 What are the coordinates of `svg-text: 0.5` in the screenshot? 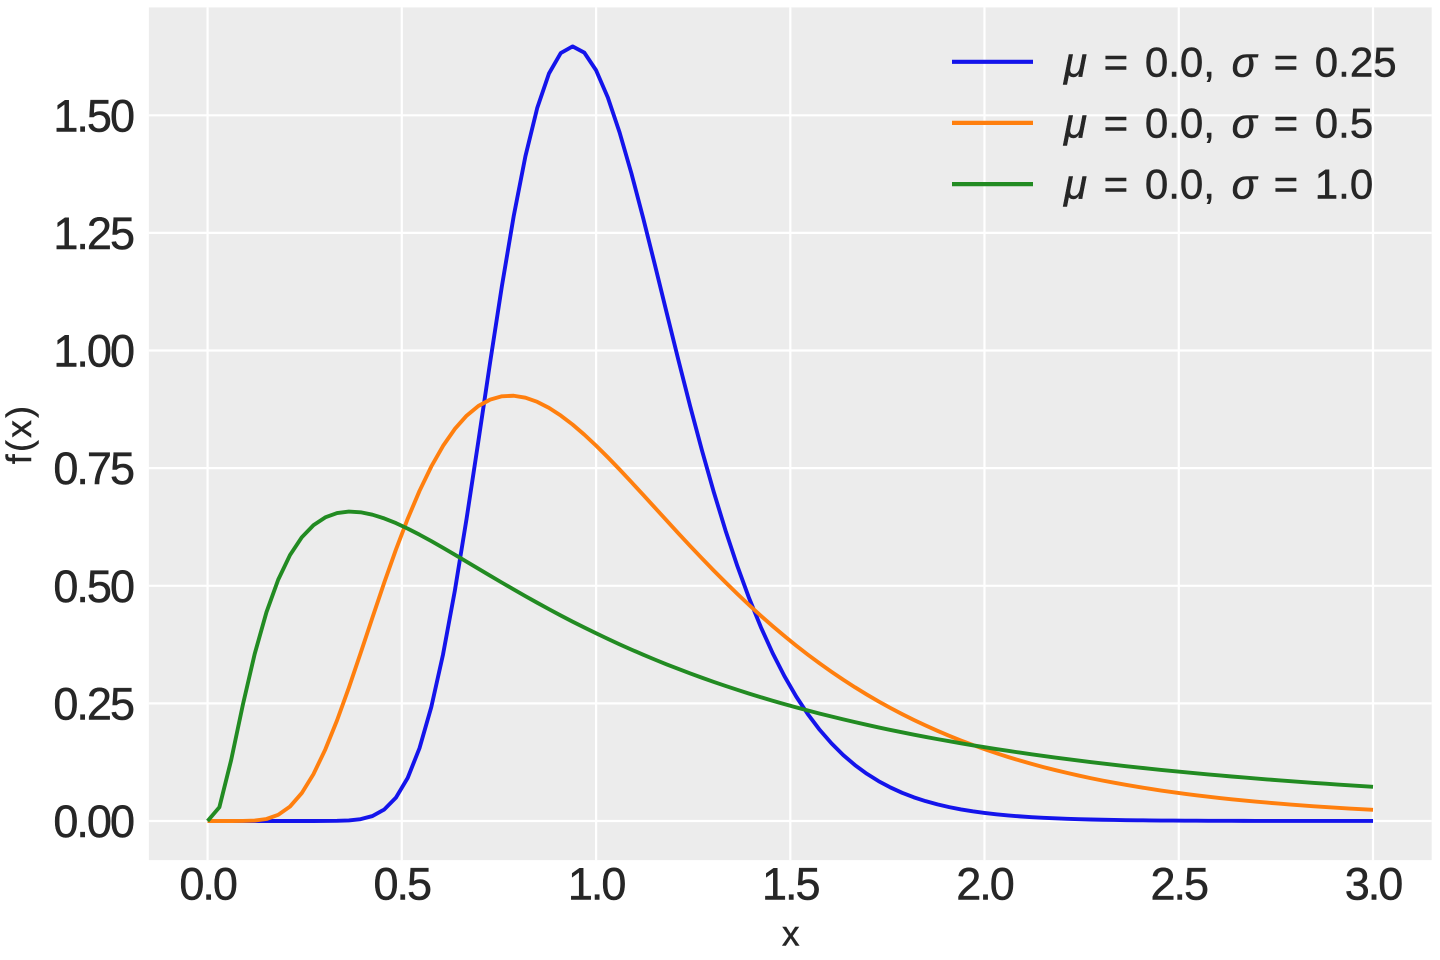 It's located at (403, 884).